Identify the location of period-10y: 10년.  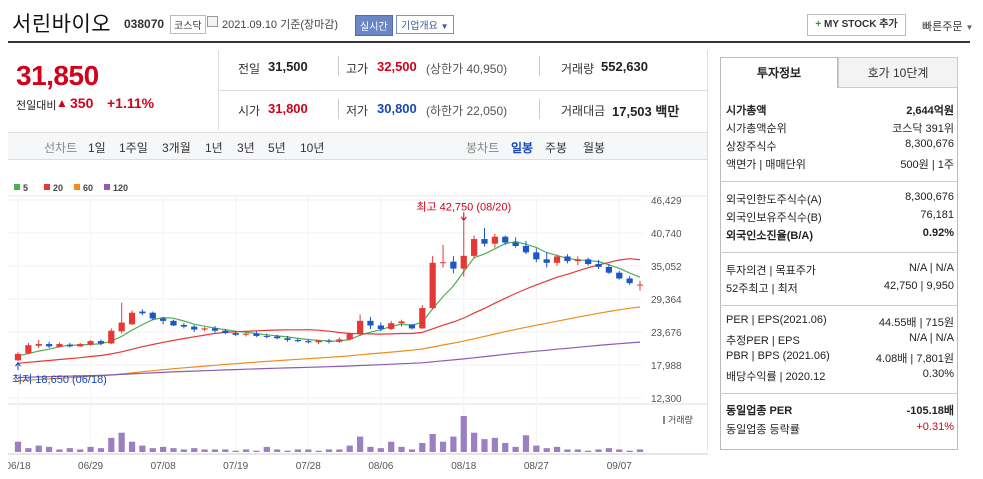
(312, 148).